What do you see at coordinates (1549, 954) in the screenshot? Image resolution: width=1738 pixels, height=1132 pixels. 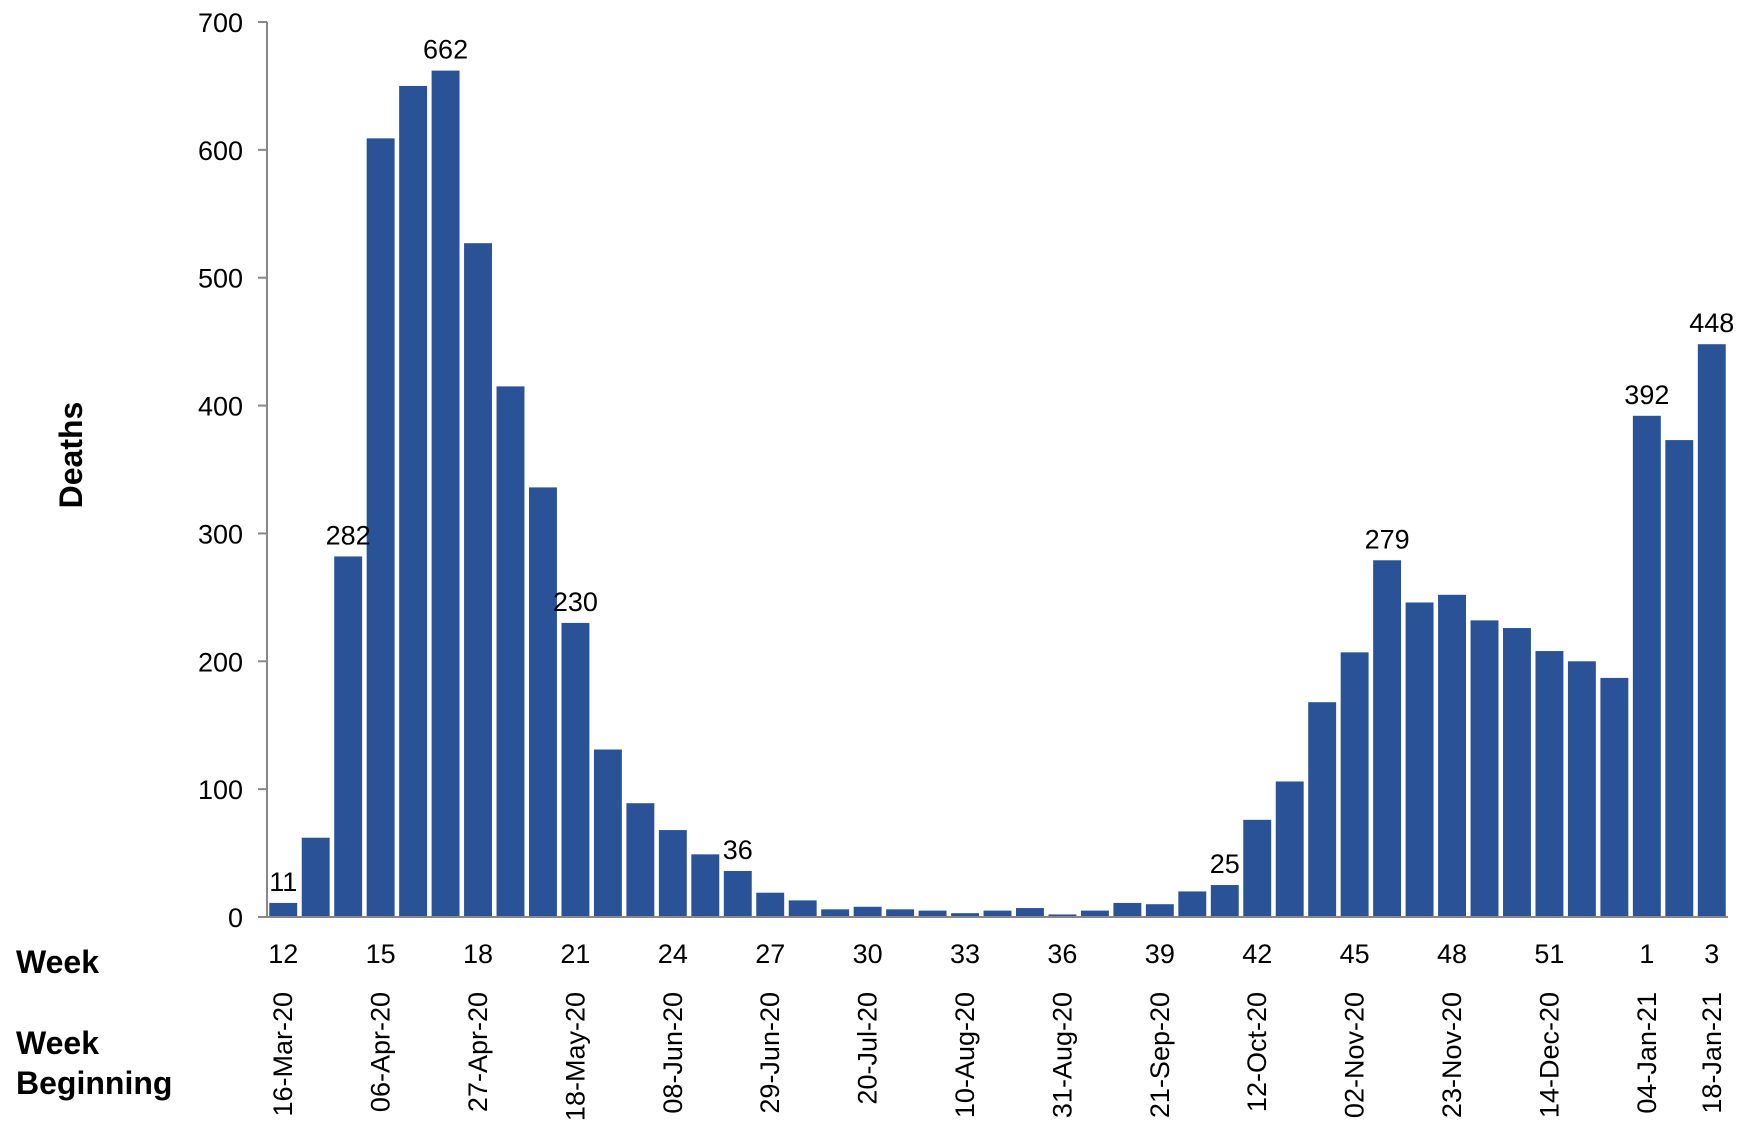 I see `week-tick-label: 51` at bounding box center [1549, 954].